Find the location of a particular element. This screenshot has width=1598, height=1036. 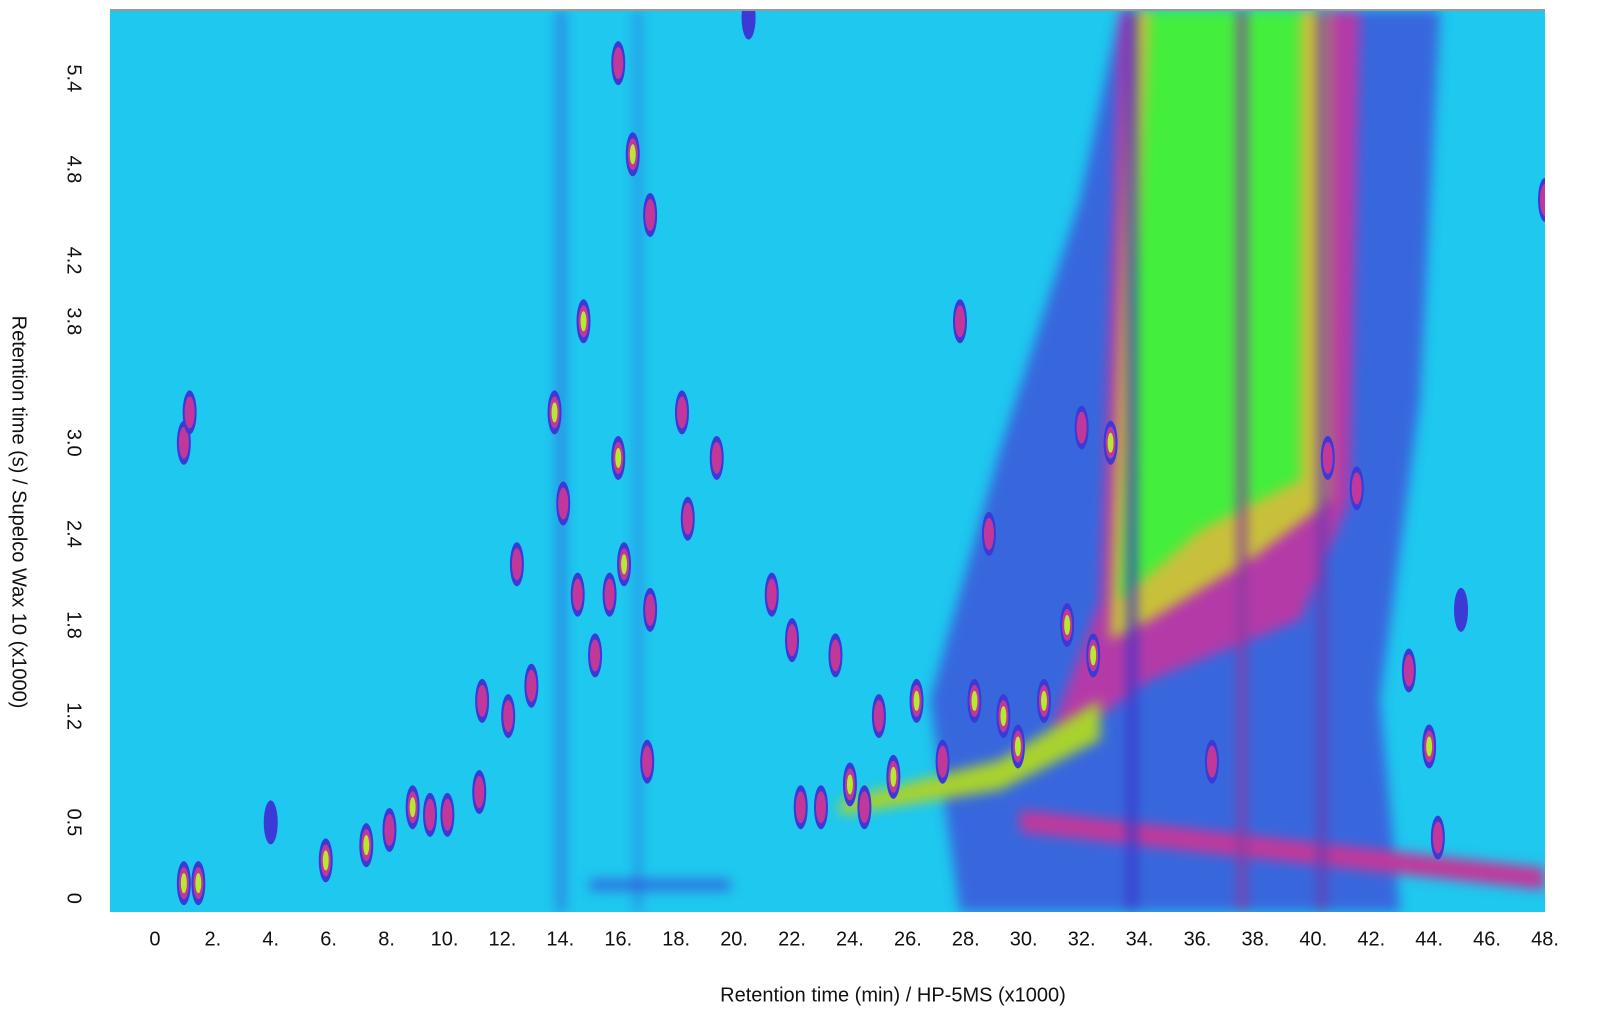

y-tick-label: 1.2 is located at coordinates (74, 716).